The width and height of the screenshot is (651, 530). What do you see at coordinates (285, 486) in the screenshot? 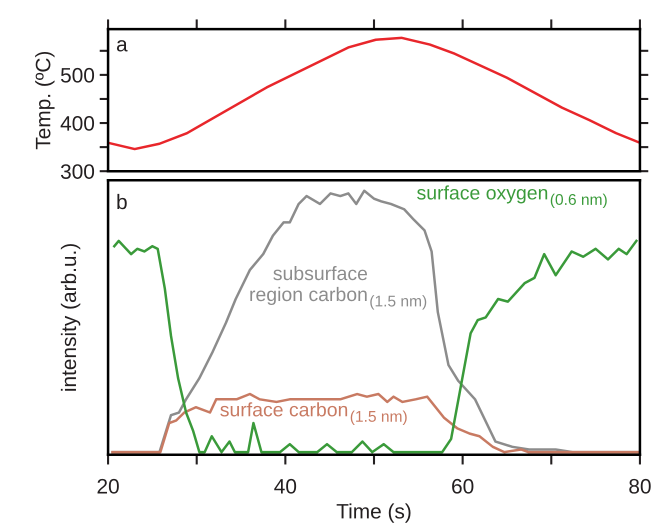
I see `x-tick-label: 40` at bounding box center [285, 486].